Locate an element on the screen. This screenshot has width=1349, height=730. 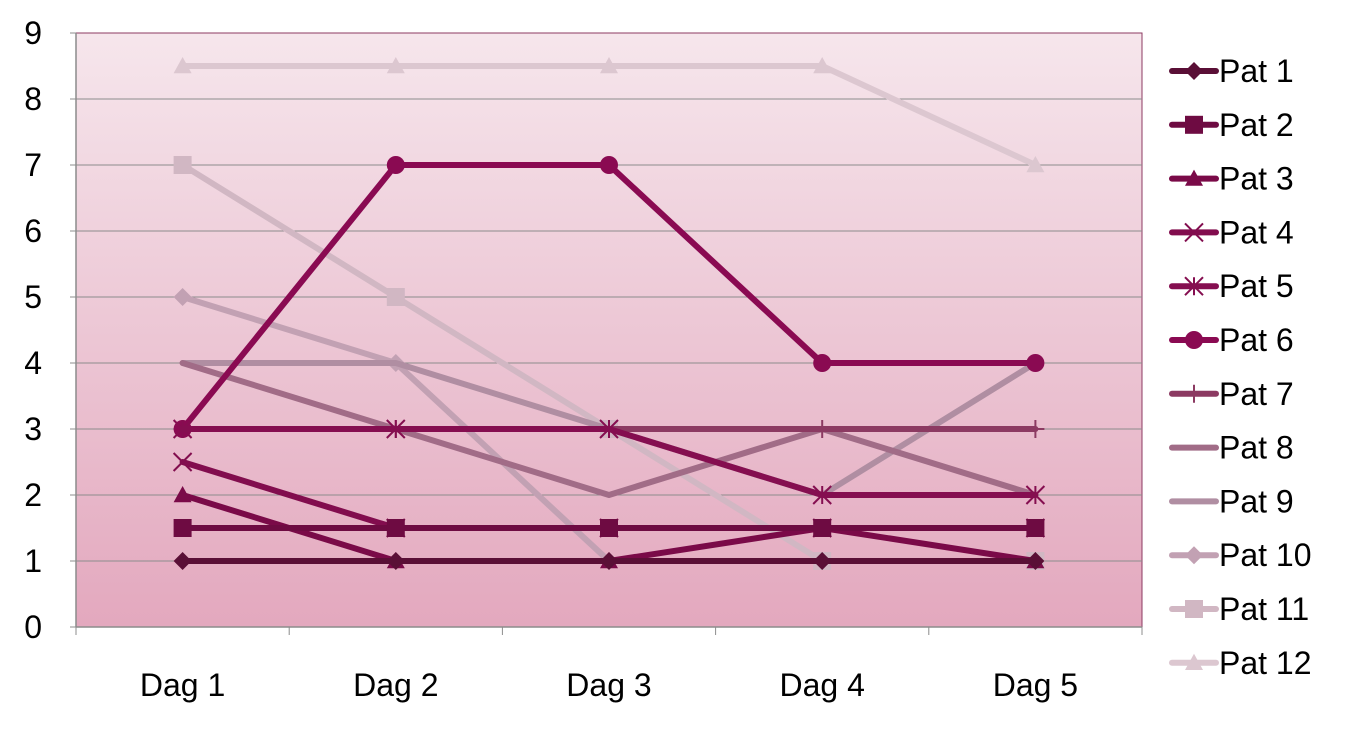
y-tick-label: 5 is located at coordinates (33, 297).